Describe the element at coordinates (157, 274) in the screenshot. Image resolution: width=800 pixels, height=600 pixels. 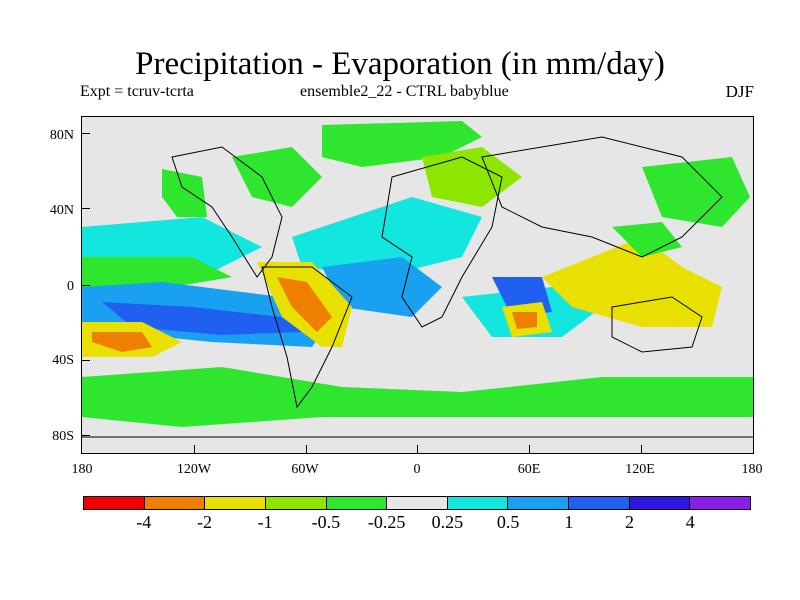
I see `pacific-green-region` at that location.